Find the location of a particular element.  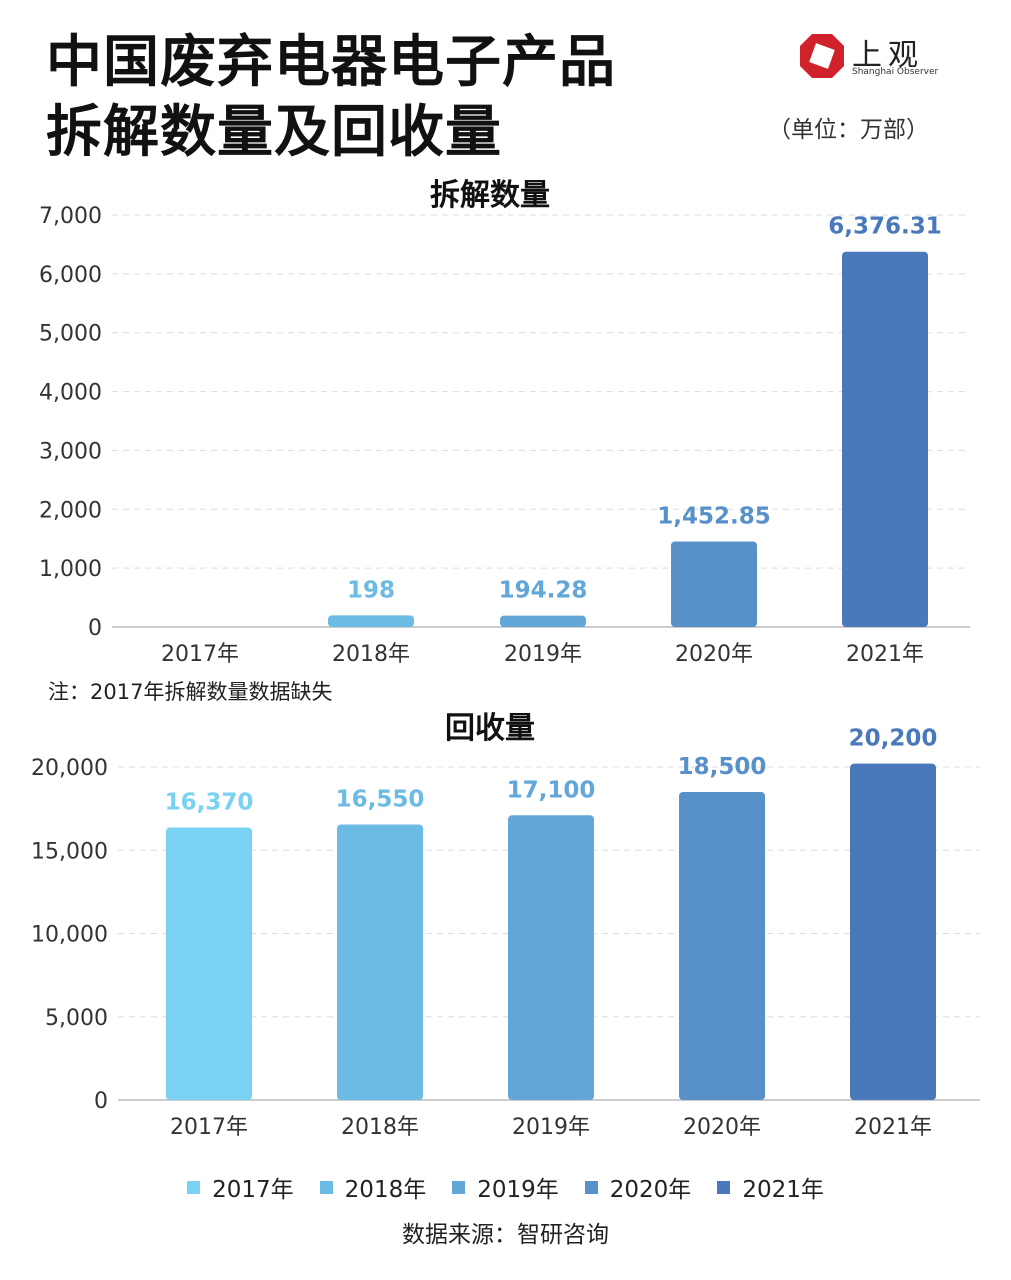

logo-mark-icon is located at coordinates (822, 56).